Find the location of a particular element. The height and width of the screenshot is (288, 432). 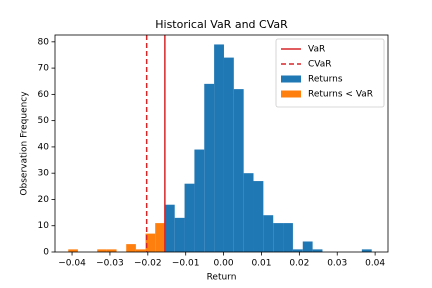

x-tick-label: −0.04 is located at coordinates (72, 264).